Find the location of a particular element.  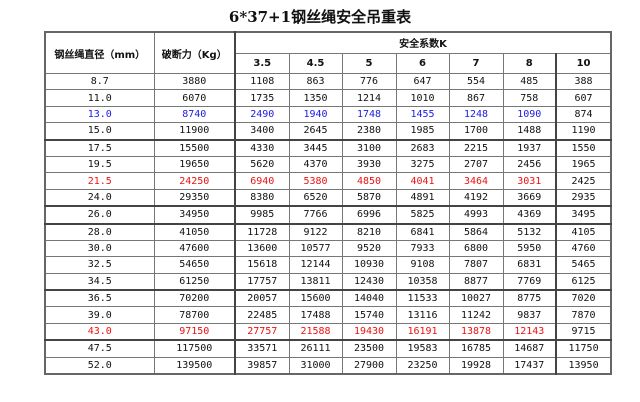

diameter-cell: 36.5 is located at coordinates (99, 298).